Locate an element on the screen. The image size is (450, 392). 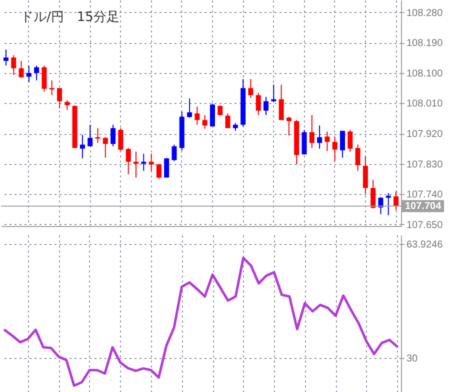
y-tick-label: 107.650 is located at coordinates (425, 225).